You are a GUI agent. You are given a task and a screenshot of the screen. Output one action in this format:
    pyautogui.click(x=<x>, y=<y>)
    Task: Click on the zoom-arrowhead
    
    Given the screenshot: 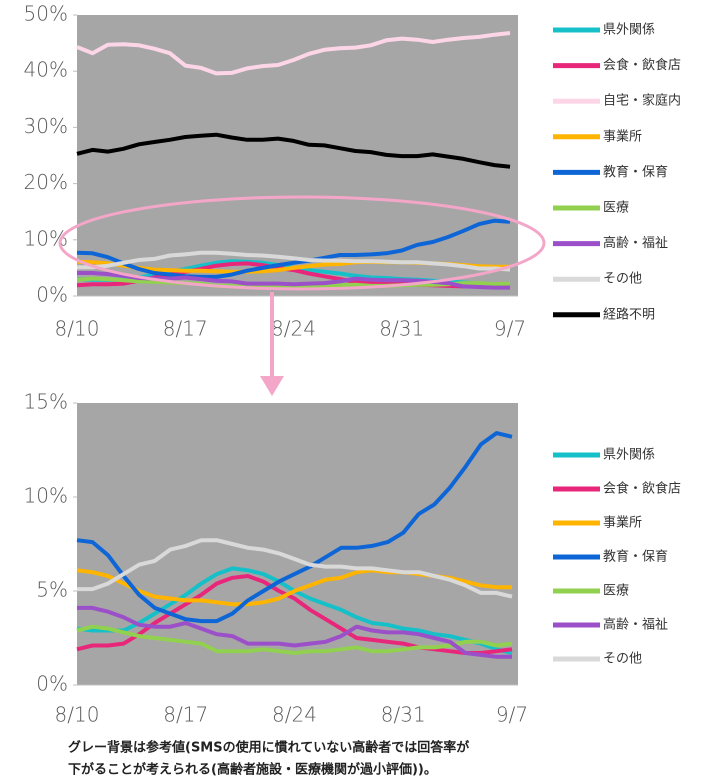 What is the action you would take?
    pyautogui.click(x=272, y=386)
    